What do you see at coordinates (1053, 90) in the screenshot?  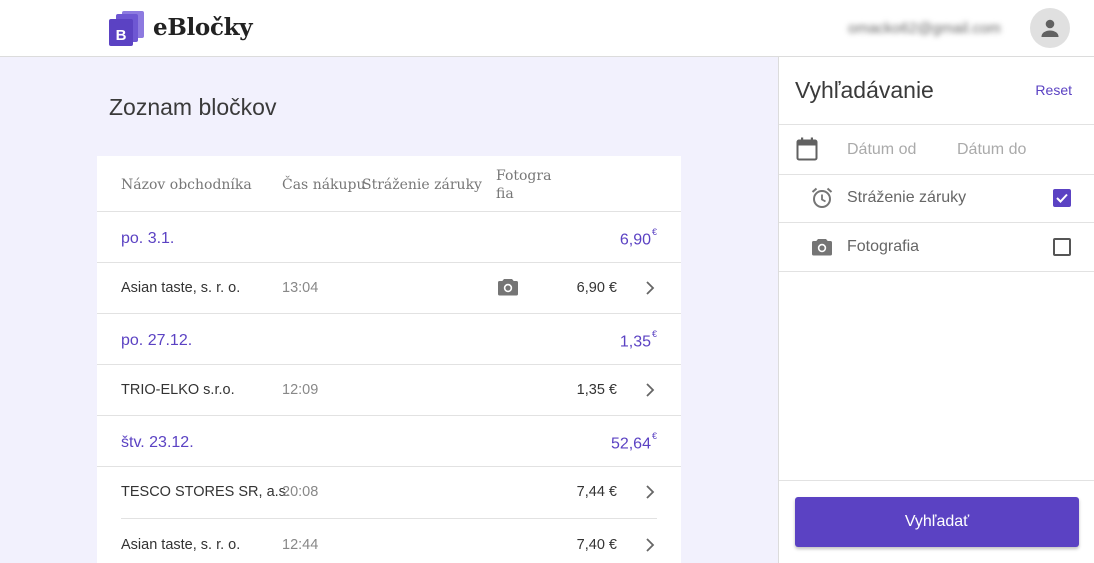 I see `reset-button: Reset` at bounding box center [1053, 90].